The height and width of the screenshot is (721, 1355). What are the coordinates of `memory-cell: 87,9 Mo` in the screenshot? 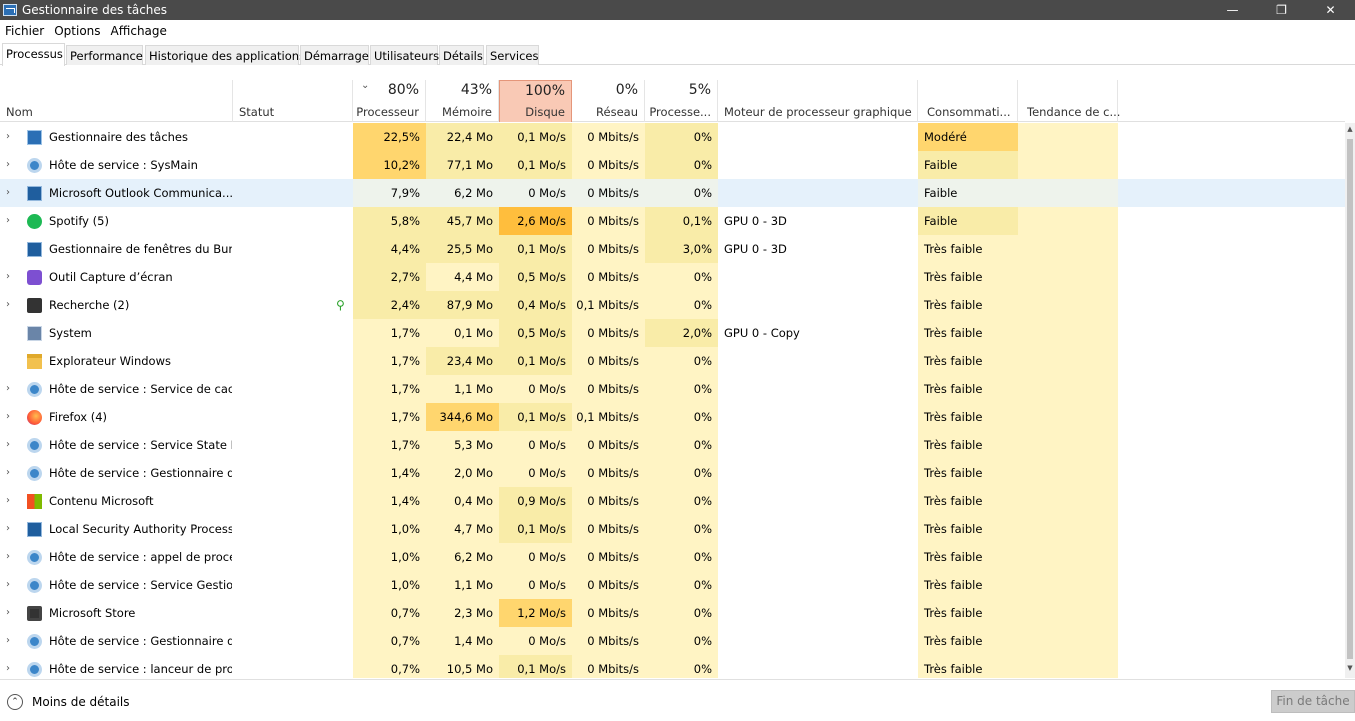 It's located at (462, 305).